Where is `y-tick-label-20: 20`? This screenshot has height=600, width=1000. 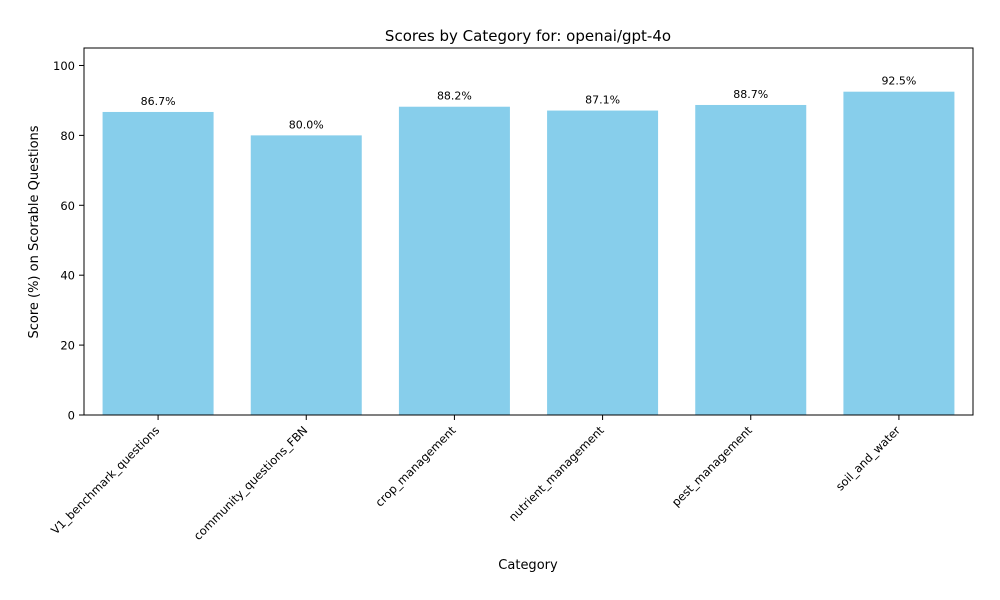
y-tick-label-20: 20 is located at coordinates (67, 346).